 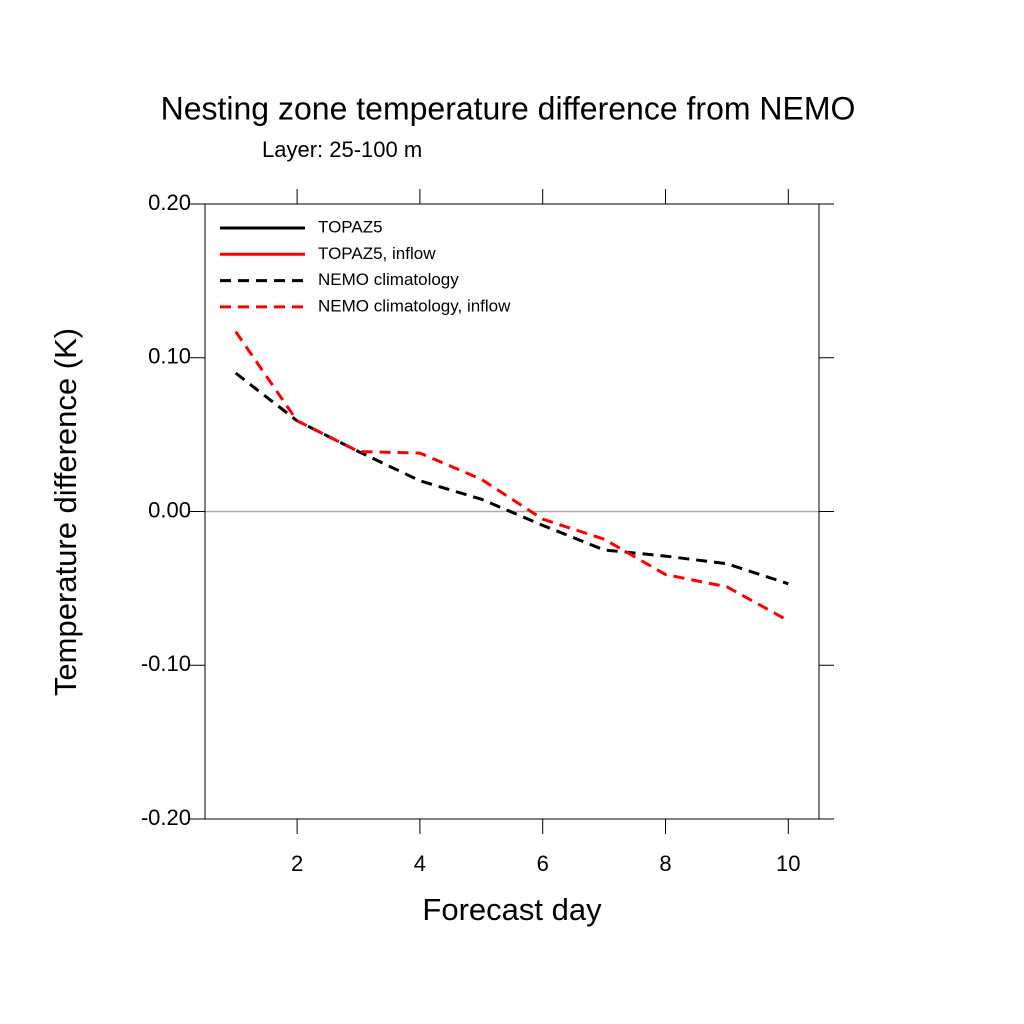 What do you see at coordinates (166, 817) in the screenshot?
I see `y-tick-label: -0.20` at bounding box center [166, 817].